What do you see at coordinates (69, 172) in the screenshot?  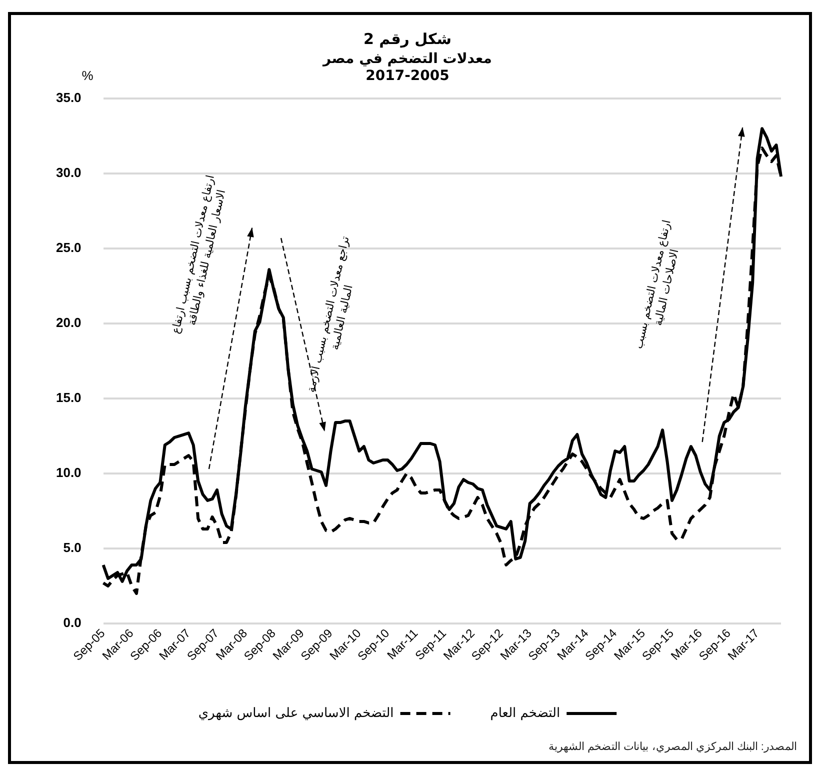 I see `y-tick-label: 30.0` at bounding box center [69, 172].